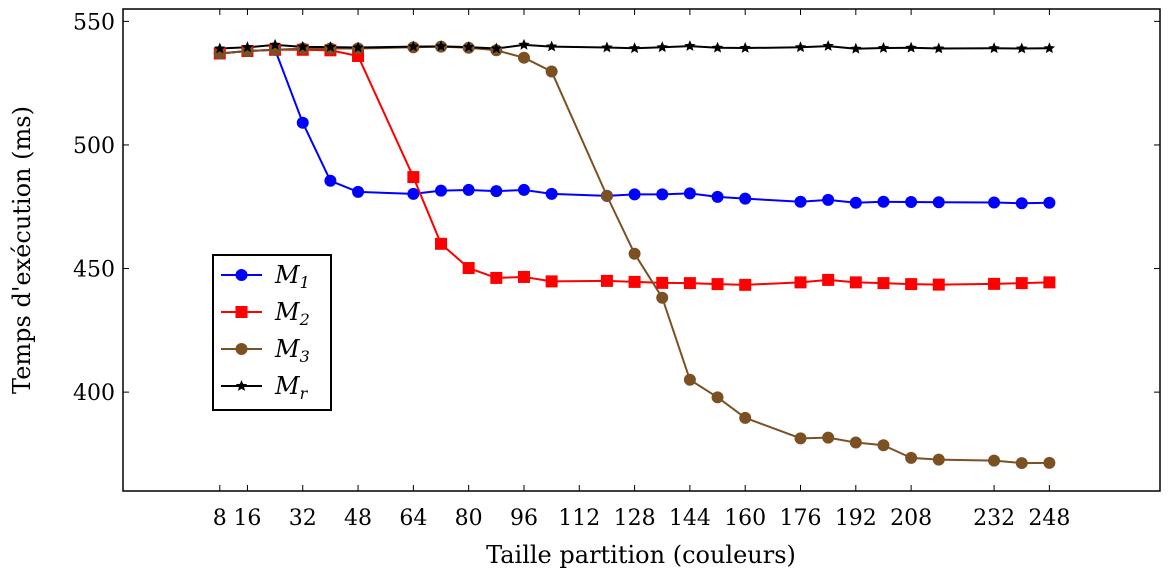  Describe the element at coordinates (272, 332) in the screenshot. I see `legend-box` at that location.